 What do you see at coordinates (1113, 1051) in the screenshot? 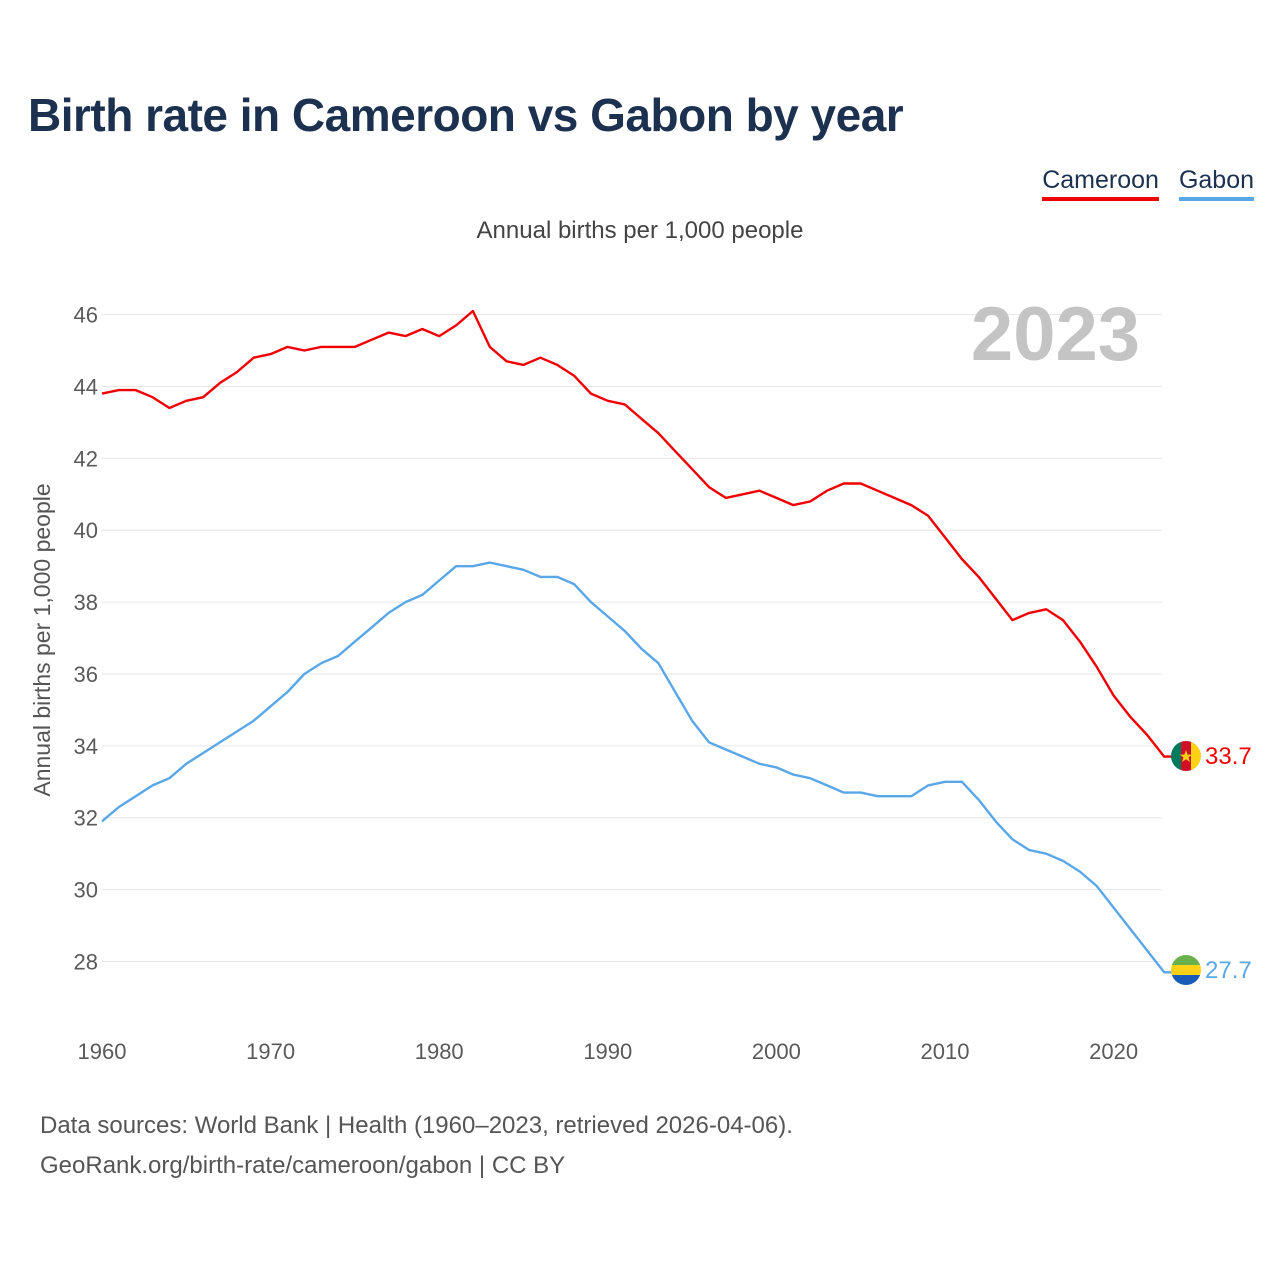
I see `x-tick-label: 2020` at bounding box center [1113, 1051].